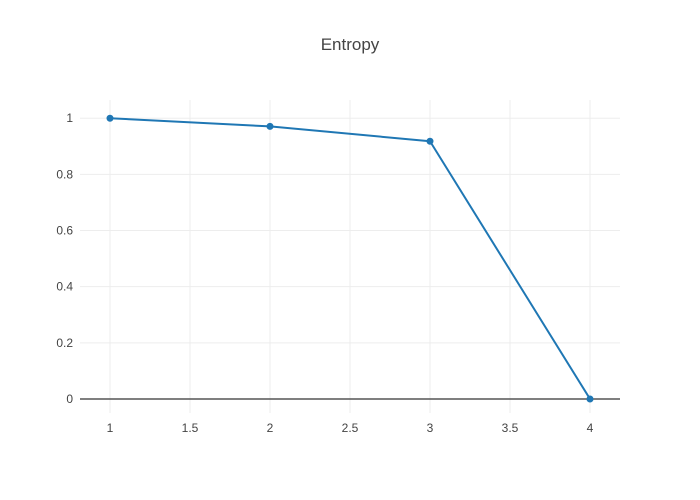 The image size is (700, 500). What do you see at coordinates (64, 343) in the screenshot?
I see `y-tick-label: 0.2` at bounding box center [64, 343].